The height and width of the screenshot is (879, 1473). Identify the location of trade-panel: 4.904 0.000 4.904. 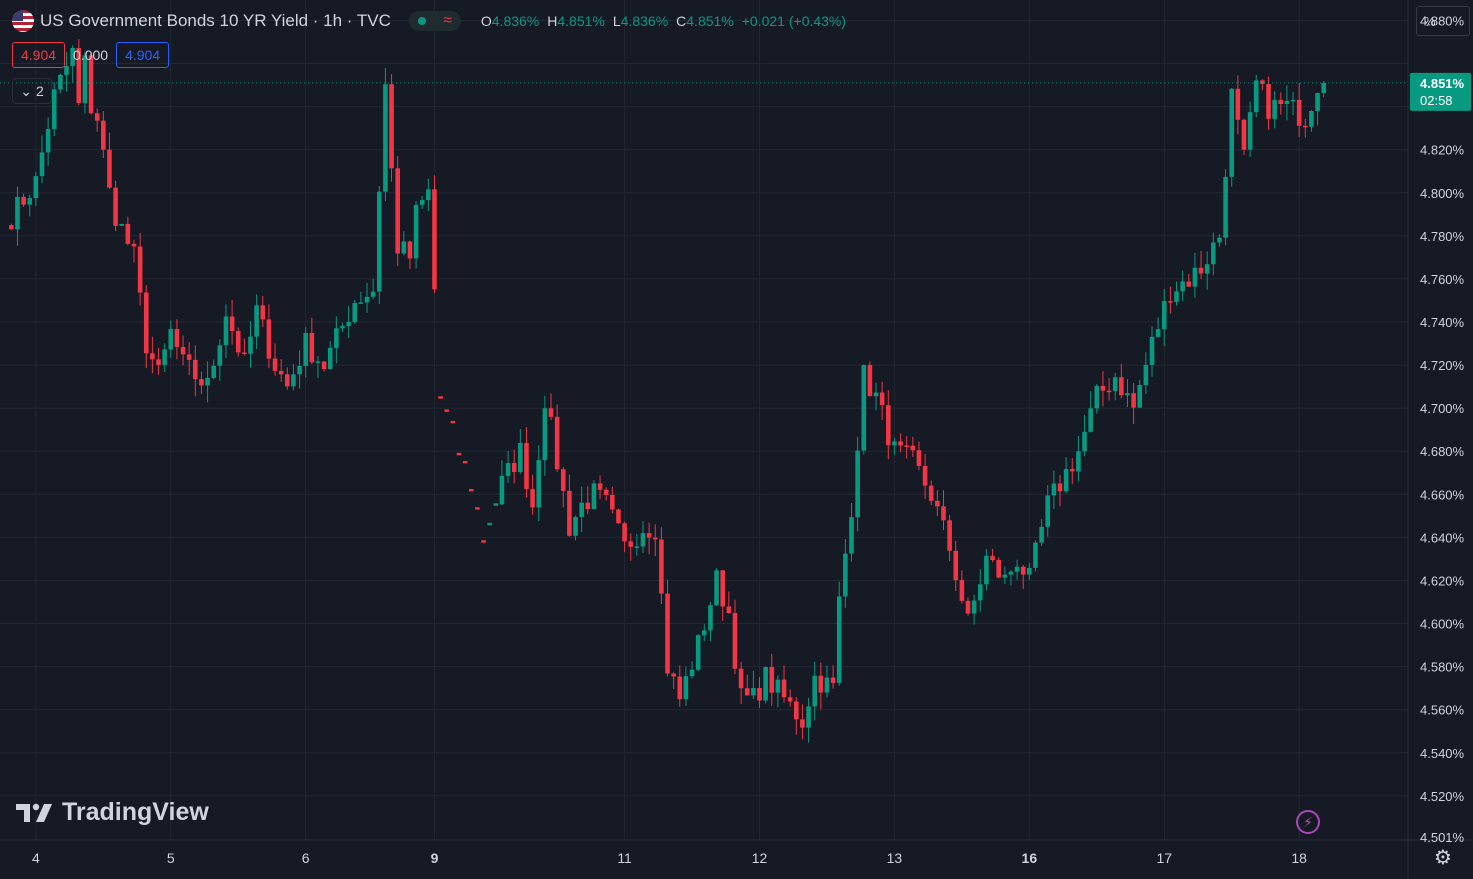
(91, 55).